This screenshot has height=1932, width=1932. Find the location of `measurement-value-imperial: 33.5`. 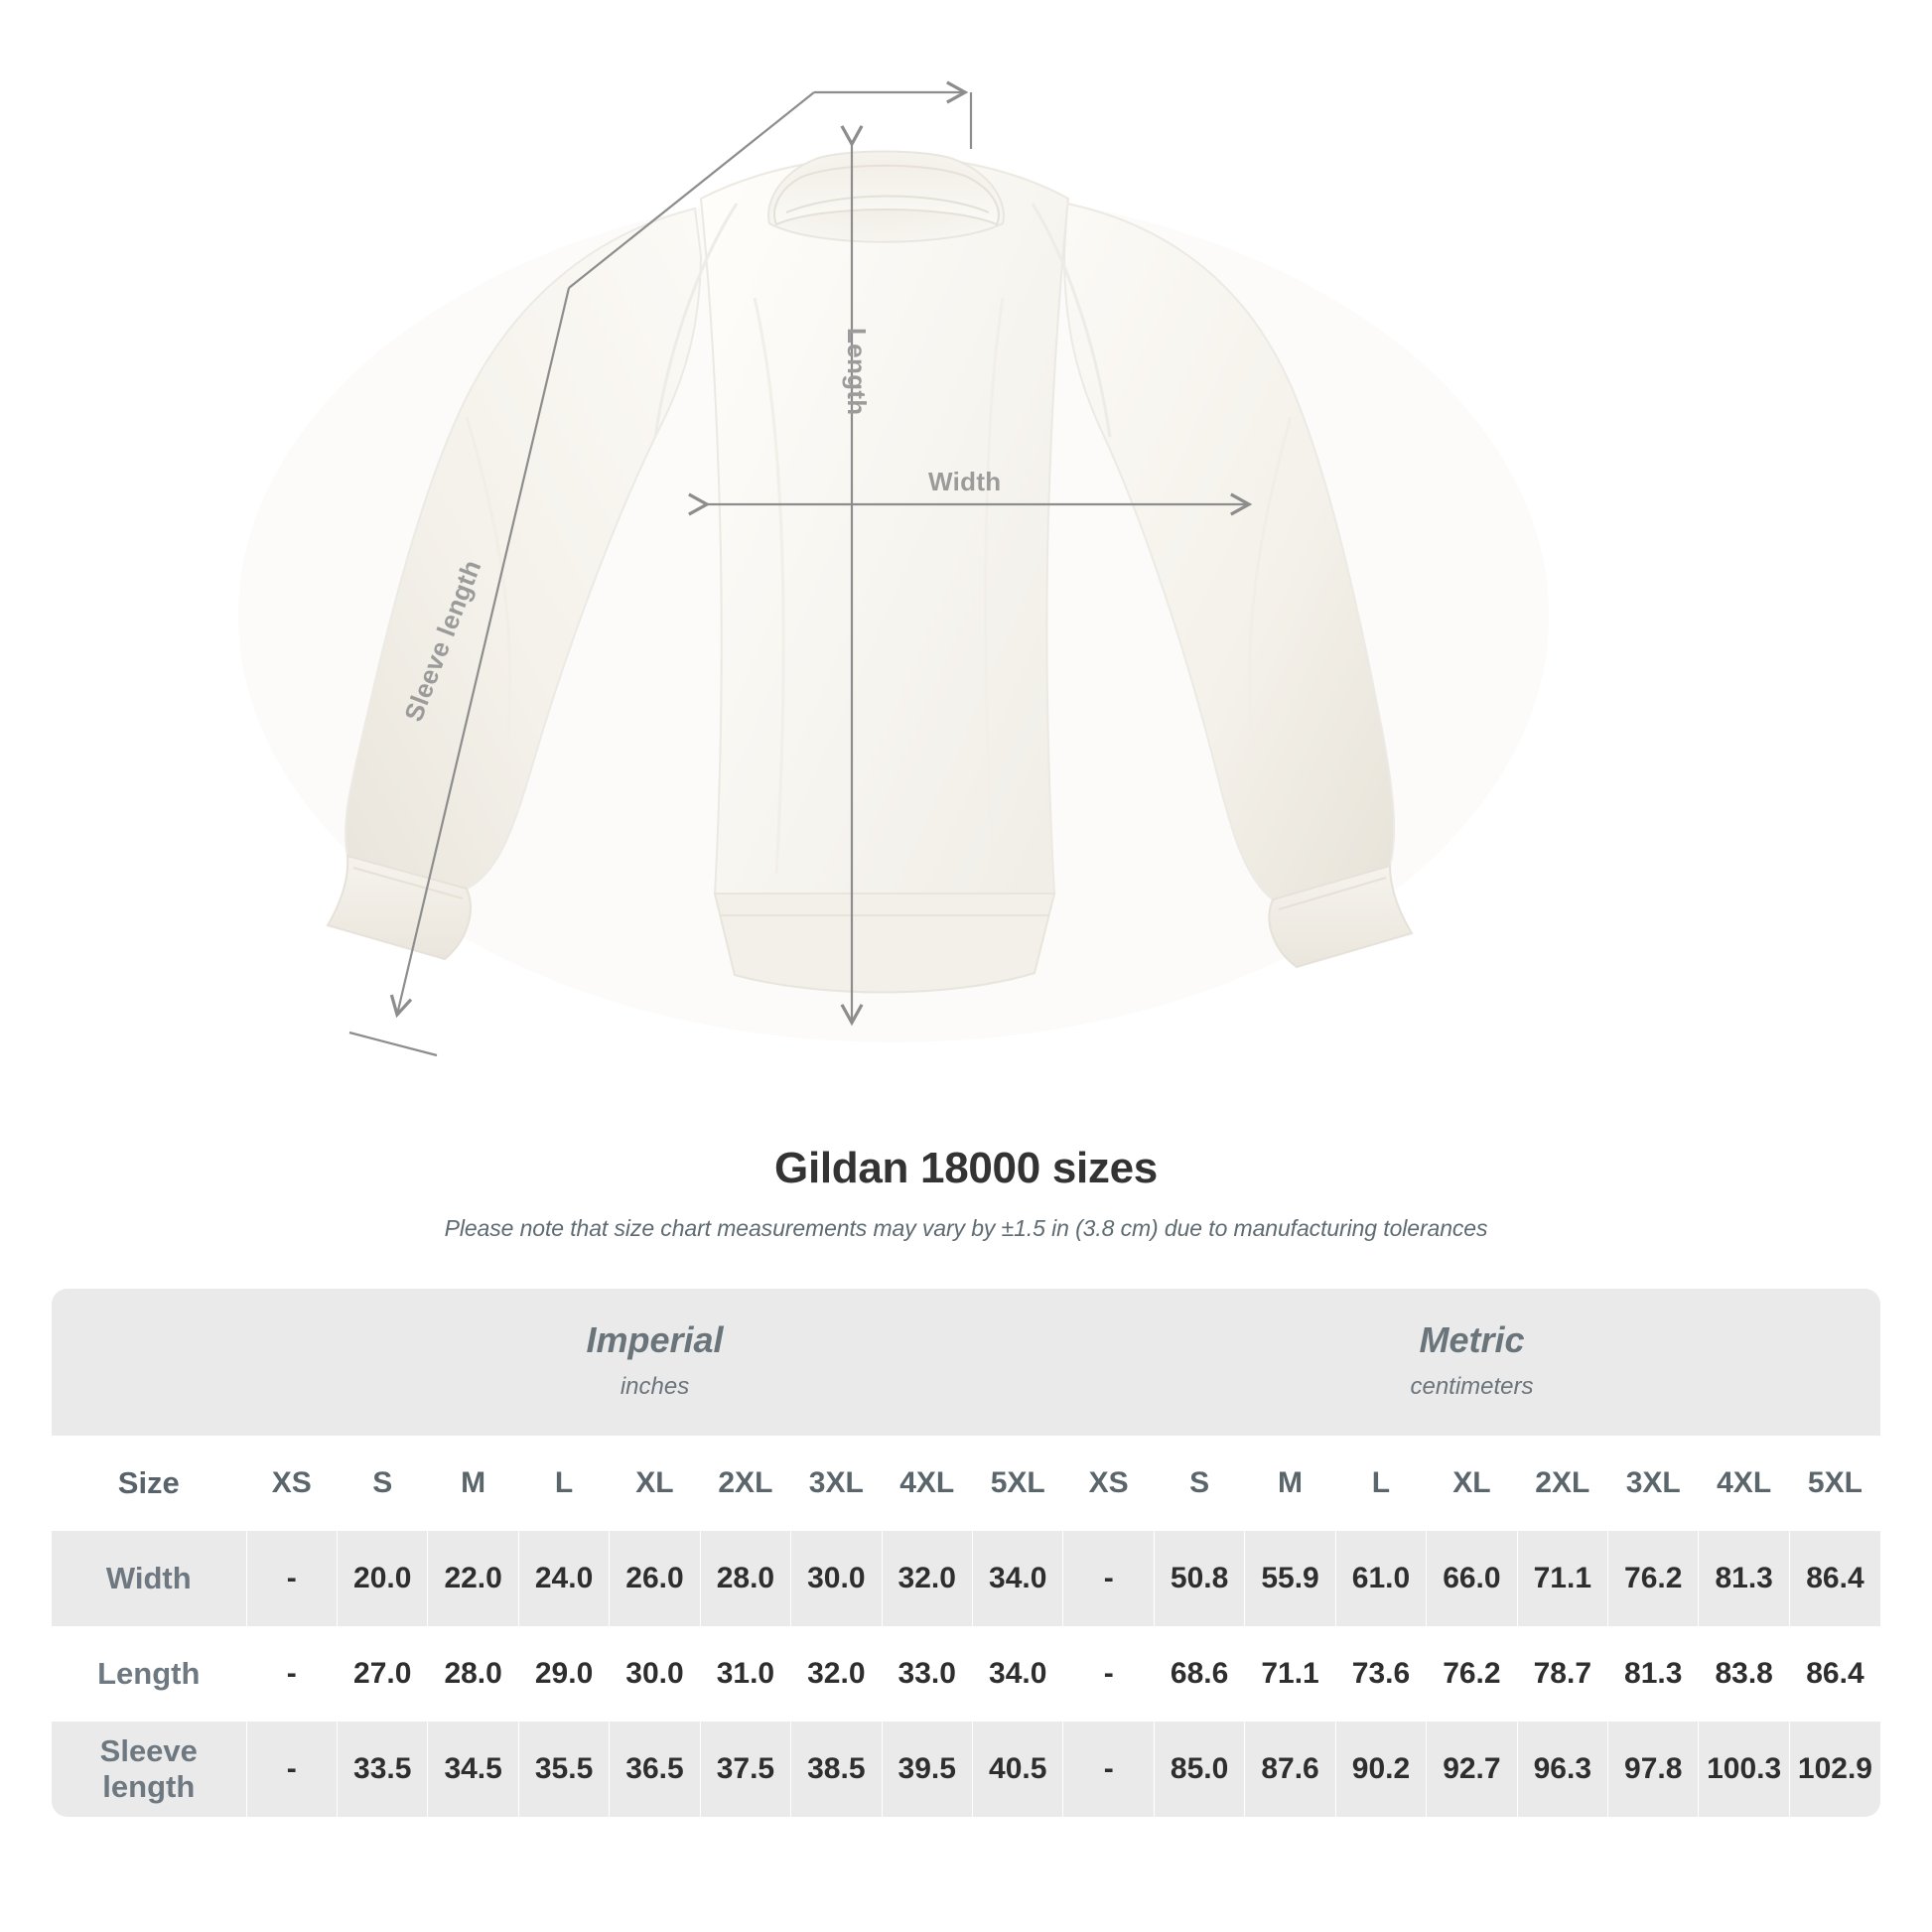

measurement-value-imperial: 33.5 is located at coordinates (382, 1770).